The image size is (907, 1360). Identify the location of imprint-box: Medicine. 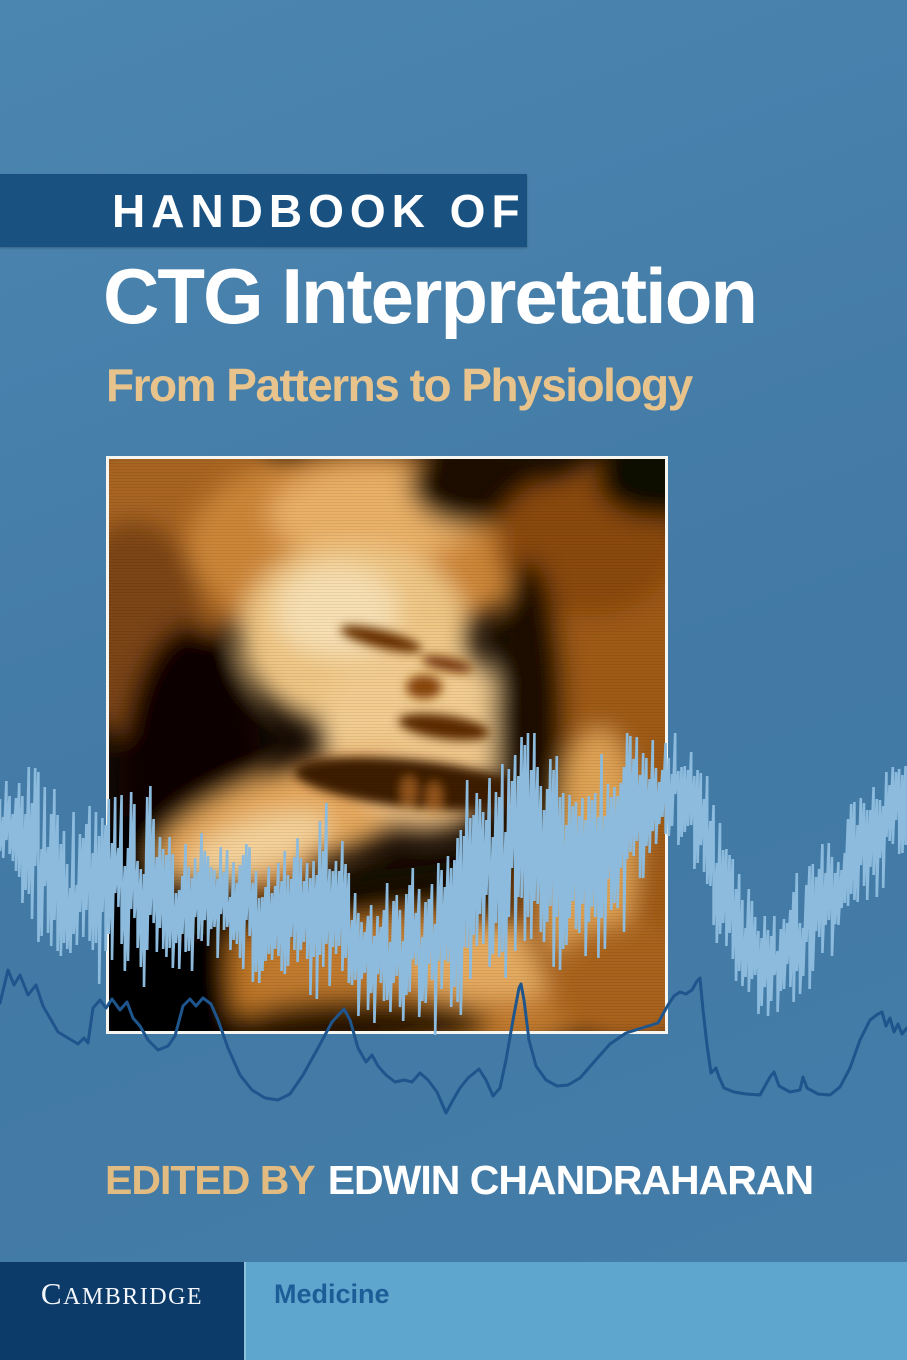
(575, 1311).